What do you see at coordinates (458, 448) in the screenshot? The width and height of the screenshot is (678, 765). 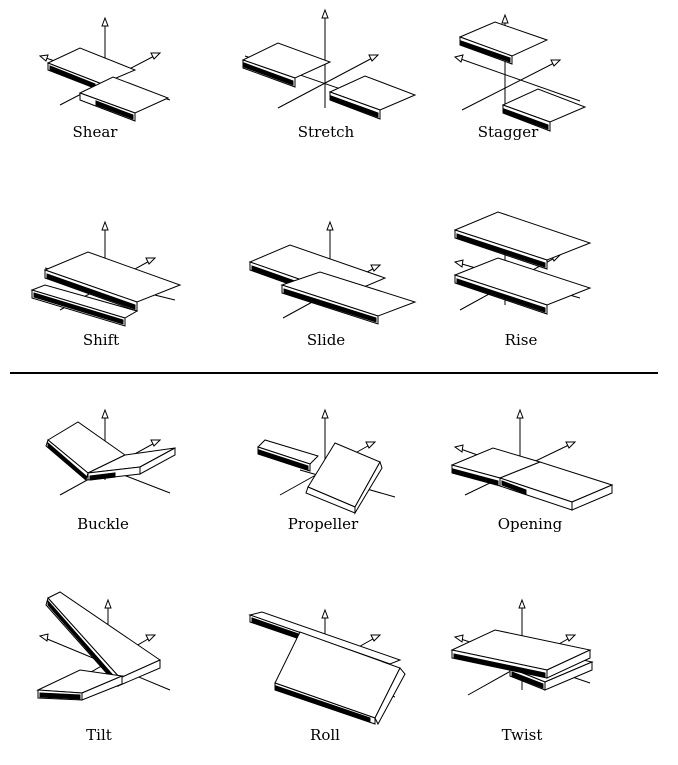 I see `opening-x-arrowhead` at bounding box center [458, 448].